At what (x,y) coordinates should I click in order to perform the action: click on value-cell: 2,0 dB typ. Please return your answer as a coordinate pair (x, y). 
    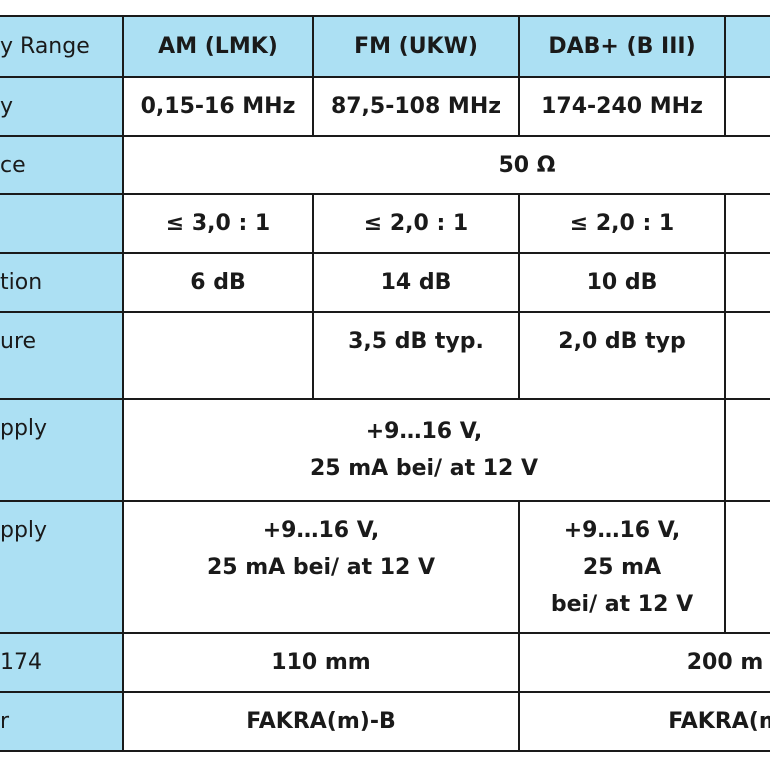
    Looking at the image, I should click on (622, 355).